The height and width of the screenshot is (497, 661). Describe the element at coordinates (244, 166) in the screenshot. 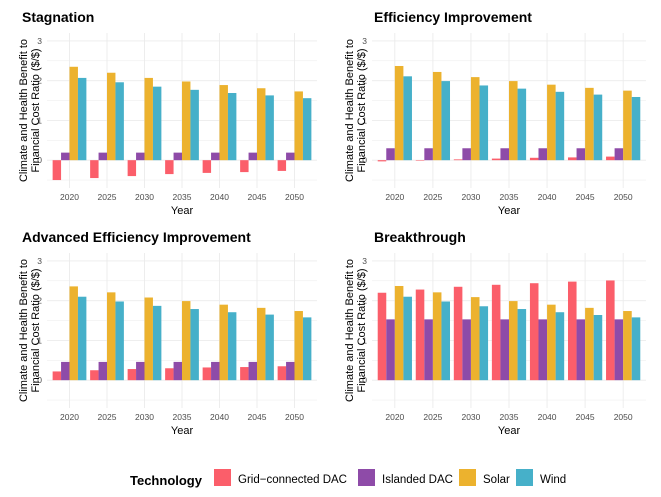

I see `bar-grid-connected-dac-2045` at that location.